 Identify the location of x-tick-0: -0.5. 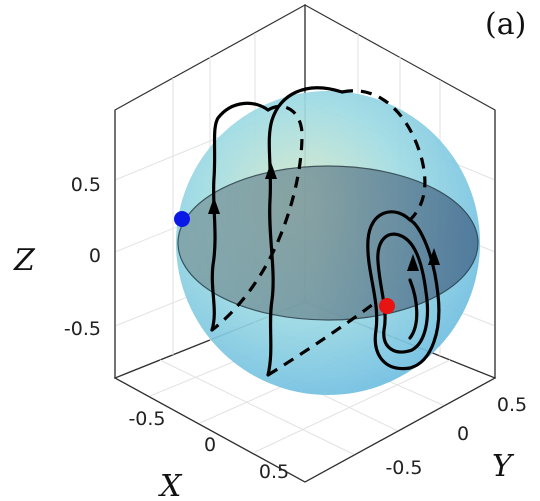
(146, 419).